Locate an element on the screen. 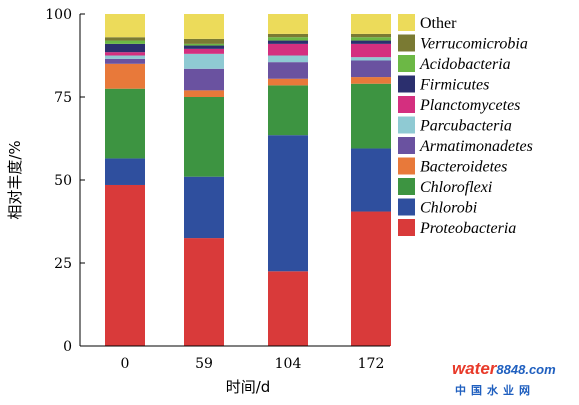  x-tick-label-59: 59 is located at coordinates (204, 364).